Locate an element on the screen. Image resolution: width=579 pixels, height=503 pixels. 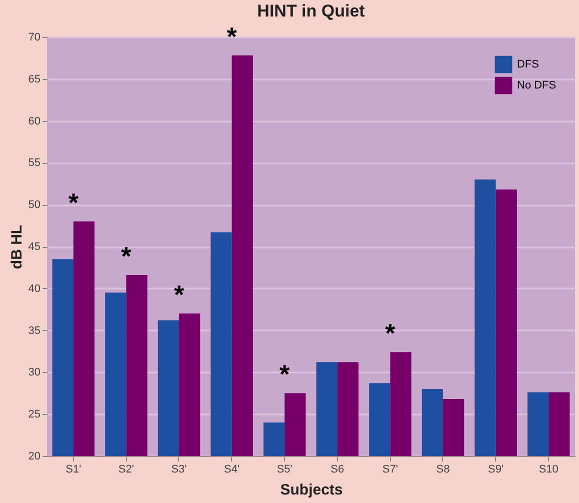
y-tick-label: 65 is located at coordinates (34, 79).